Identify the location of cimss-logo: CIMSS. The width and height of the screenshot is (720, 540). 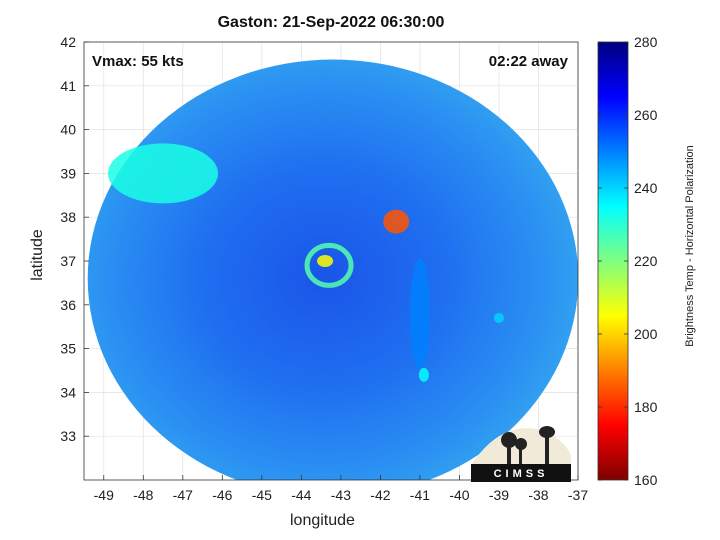
(521, 446).